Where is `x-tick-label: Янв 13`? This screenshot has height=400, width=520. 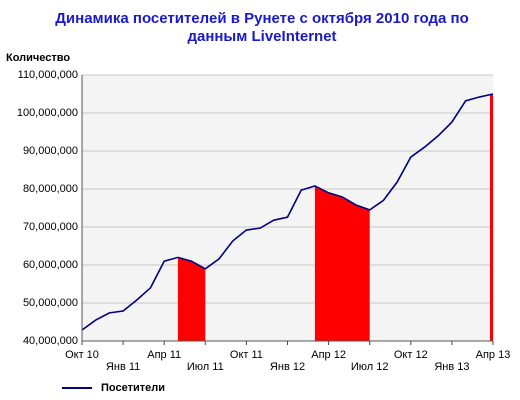
x-tick-label: Янв 13 is located at coordinates (451, 367).